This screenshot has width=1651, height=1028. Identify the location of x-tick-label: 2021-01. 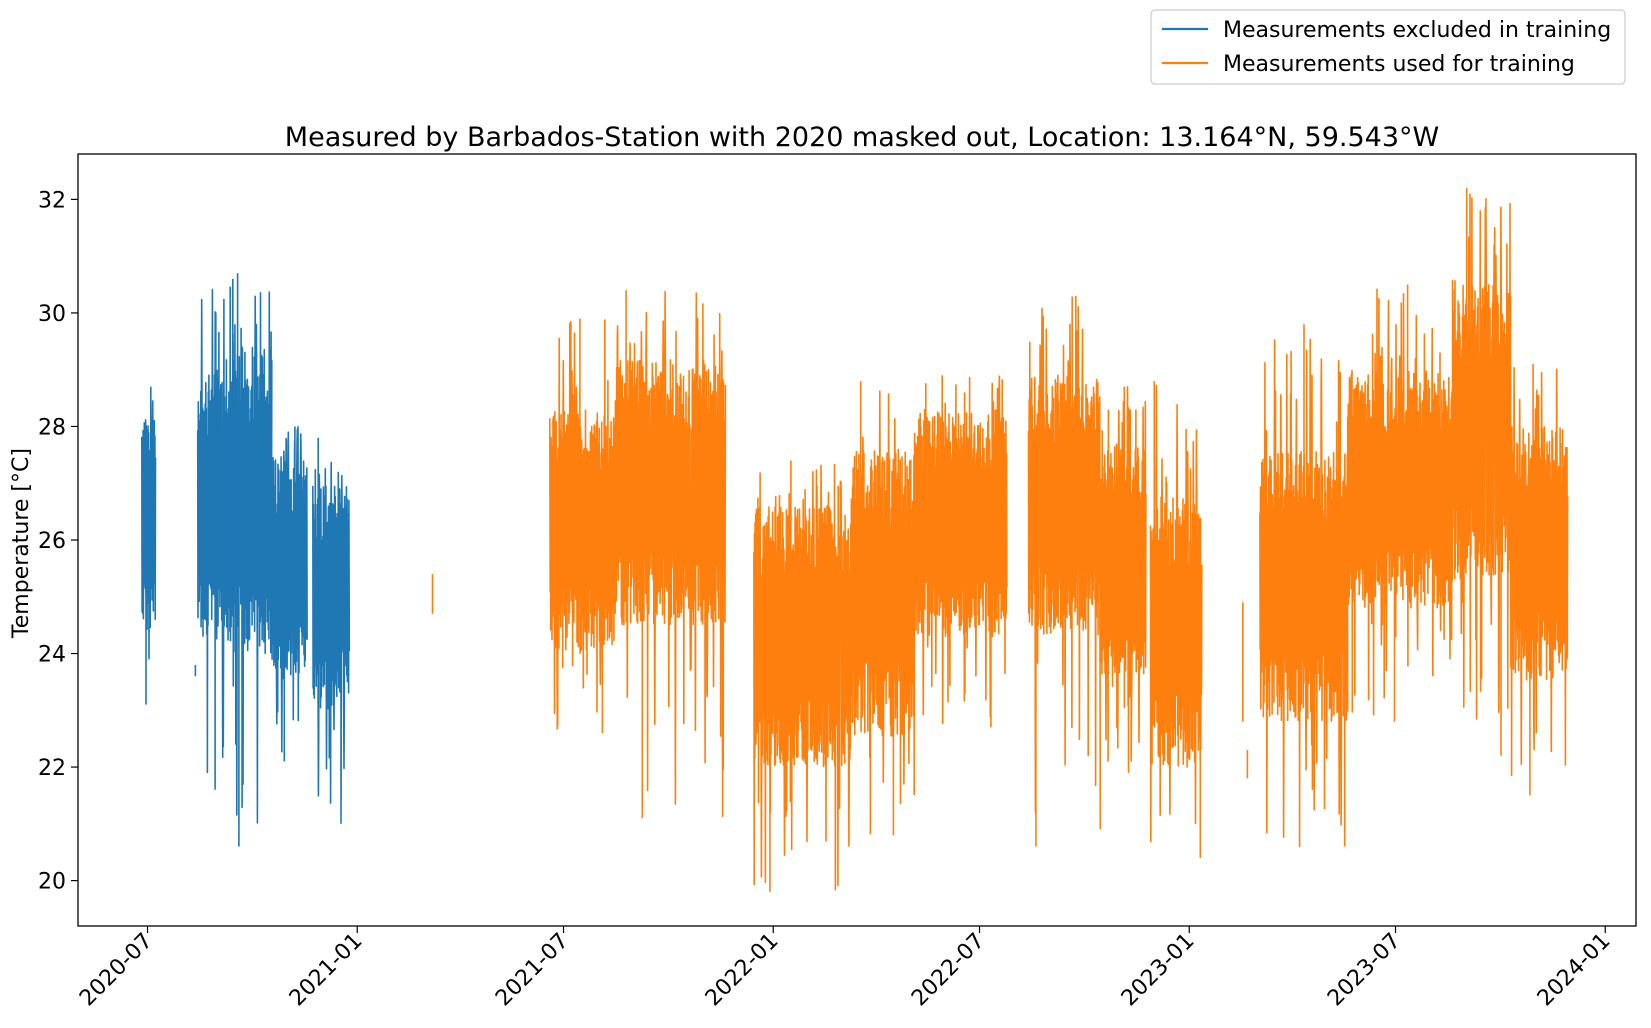
(326, 970).